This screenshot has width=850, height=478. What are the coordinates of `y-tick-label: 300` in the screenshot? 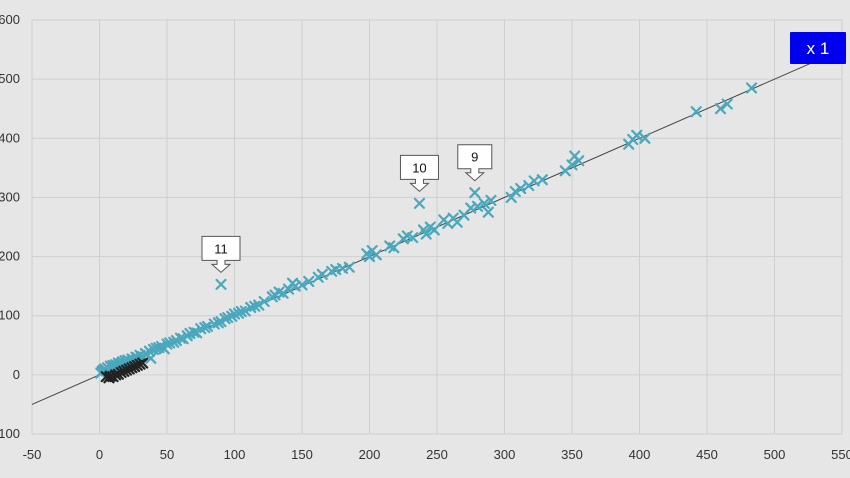 It's located at (10, 196).